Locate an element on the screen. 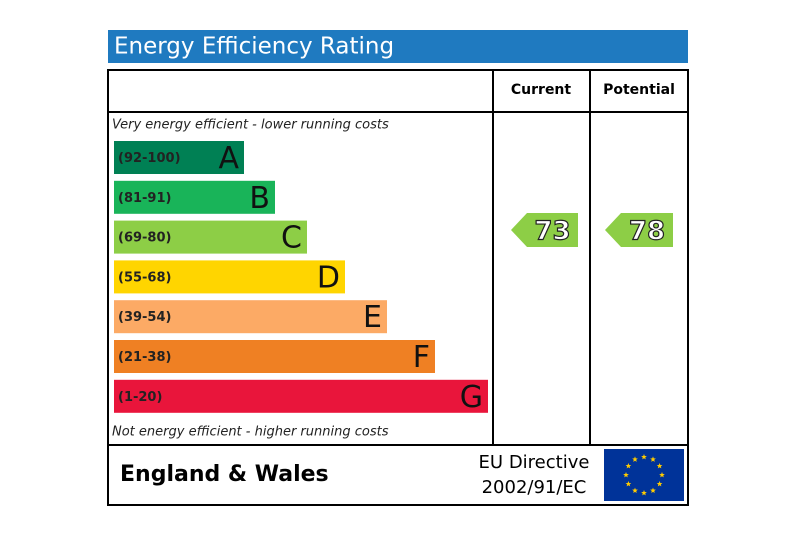 The image size is (800, 533). band-letter: D is located at coordinates (328, 277).